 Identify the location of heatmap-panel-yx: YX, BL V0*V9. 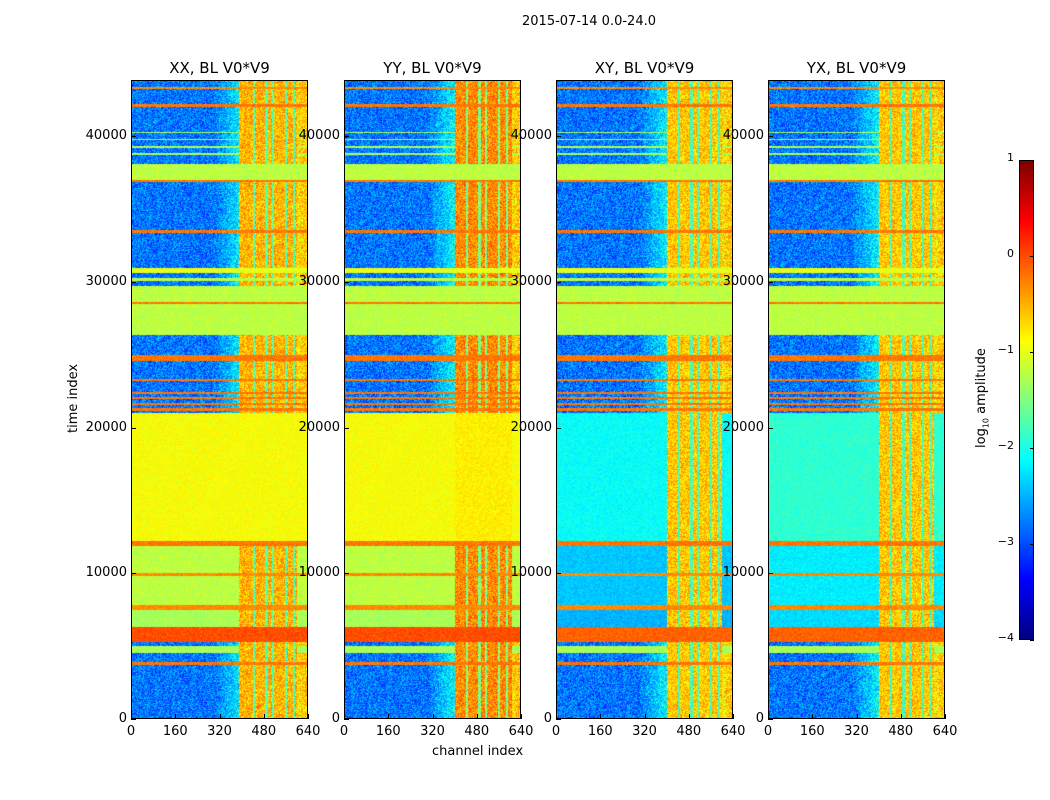
(856, 389).